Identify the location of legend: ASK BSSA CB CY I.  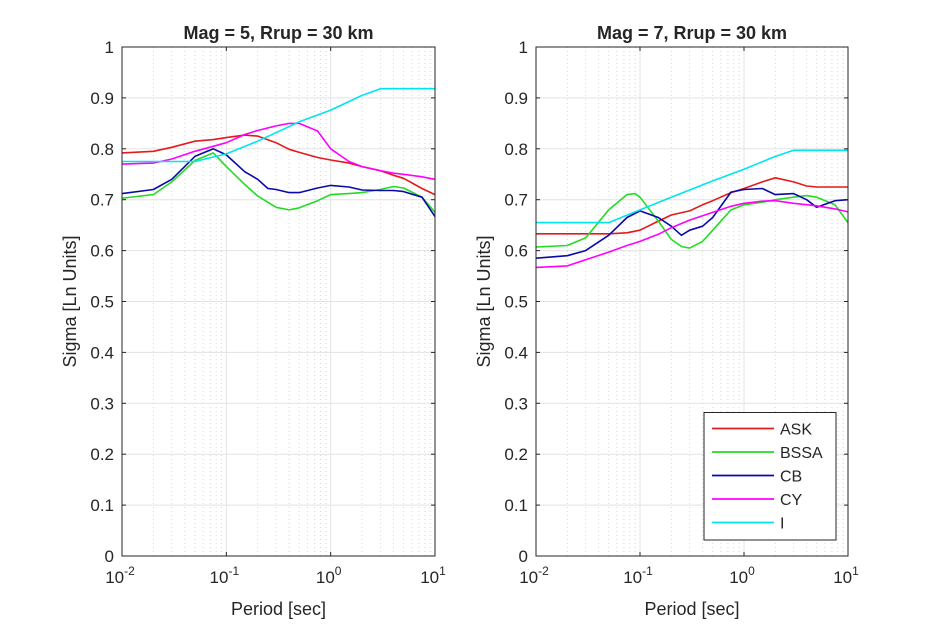
(770, 476).